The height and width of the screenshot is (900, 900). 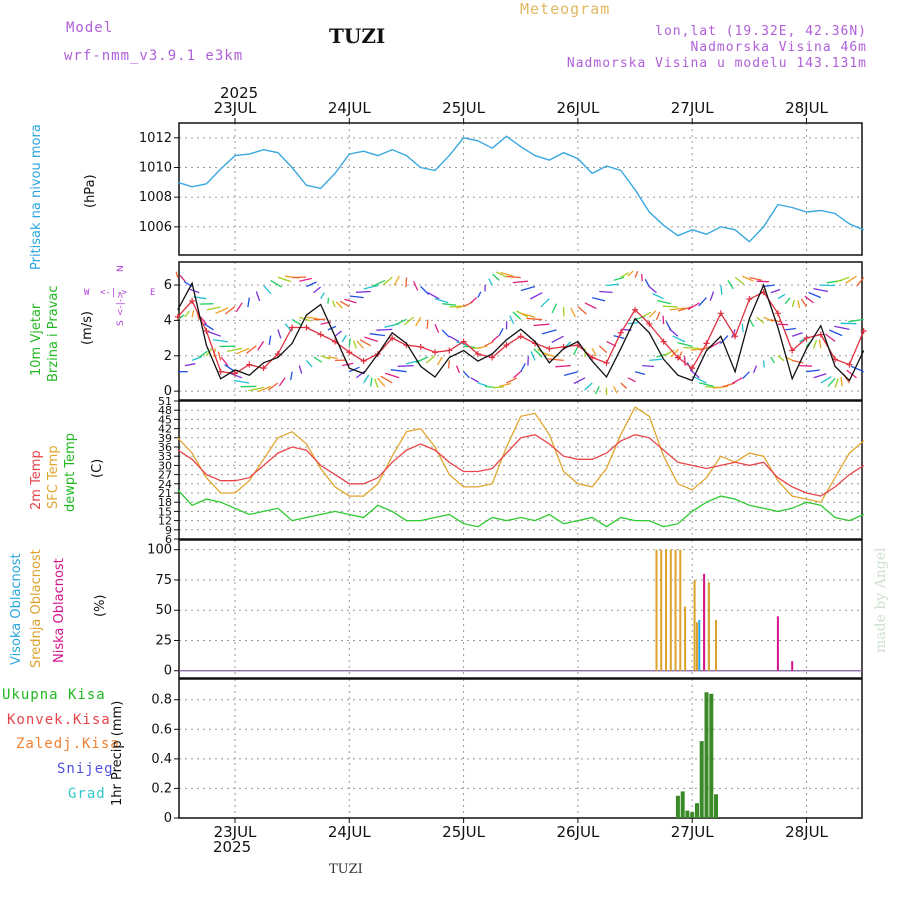 What do you see at coordinates (87, 794) in the screenshot?
I see `precip-label-grad: Grad` at bounding box center [87, 794].